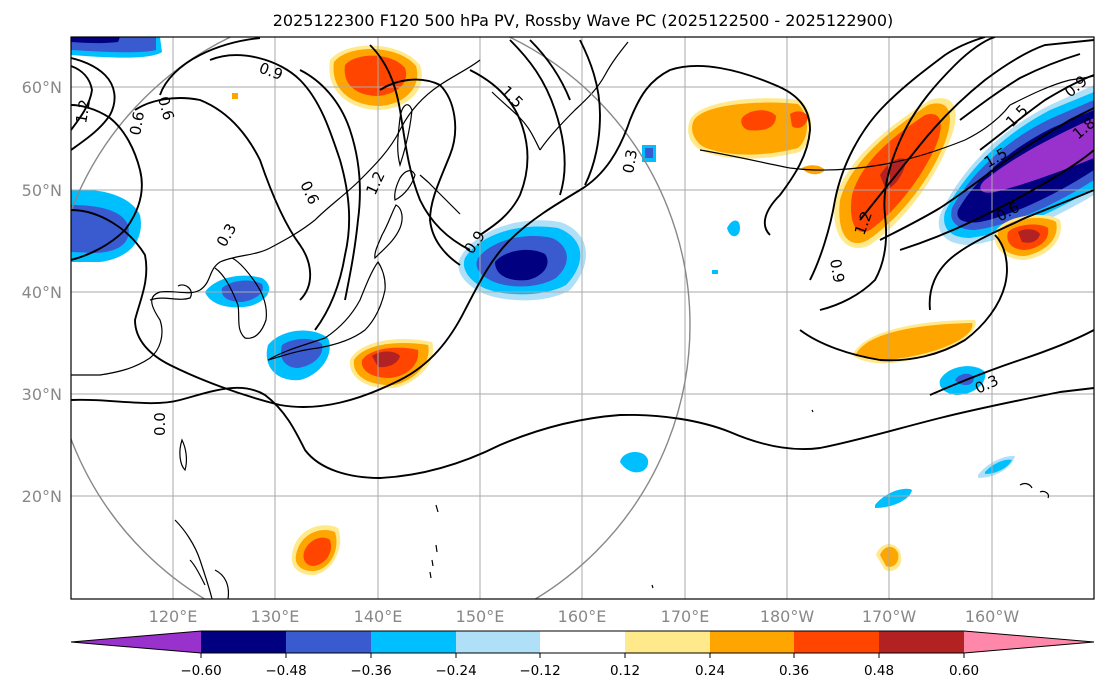  I want to click on lon-label: 160°E, so click(582, 616).